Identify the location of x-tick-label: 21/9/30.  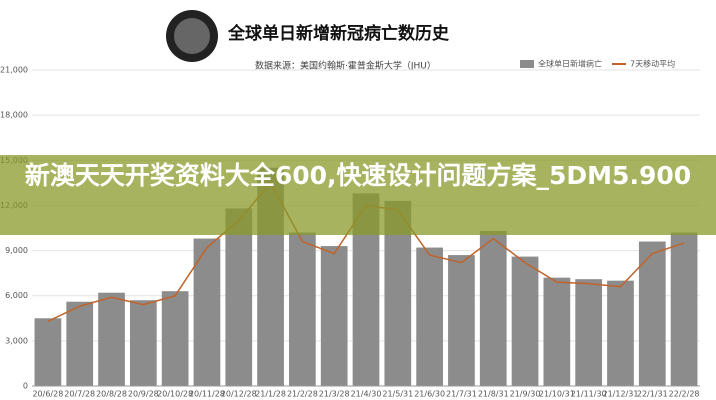
(525, 394).